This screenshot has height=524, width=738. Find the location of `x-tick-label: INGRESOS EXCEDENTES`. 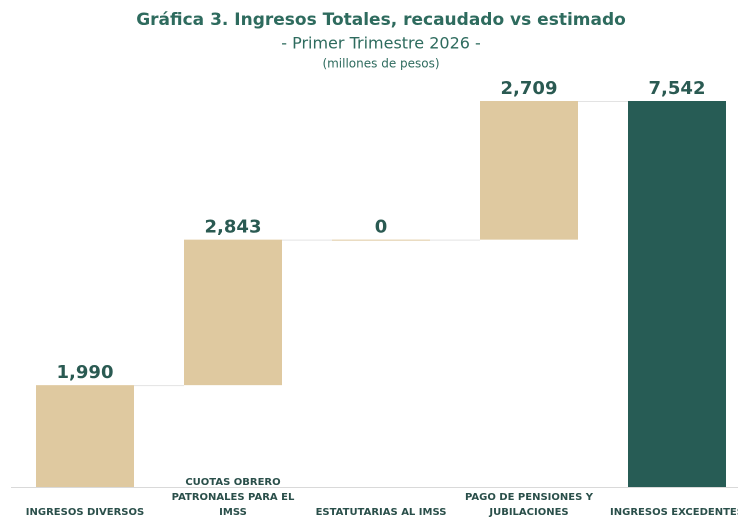

x-tick-label: INGRESOS EXCEDENTES is located at coordinates (674, 512).